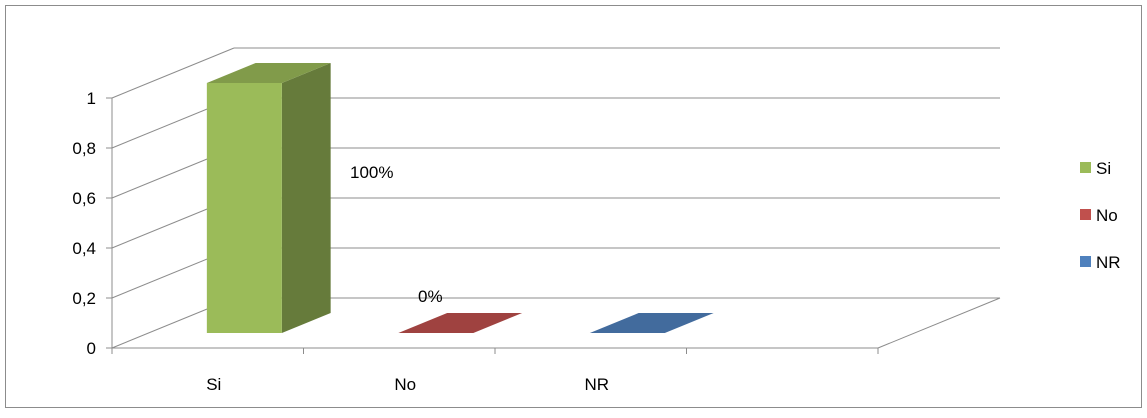  What do you see at coordinates (1103, 168) in the screenshot?
I see `legend-label: Si` at bounding box center [1103, 168].